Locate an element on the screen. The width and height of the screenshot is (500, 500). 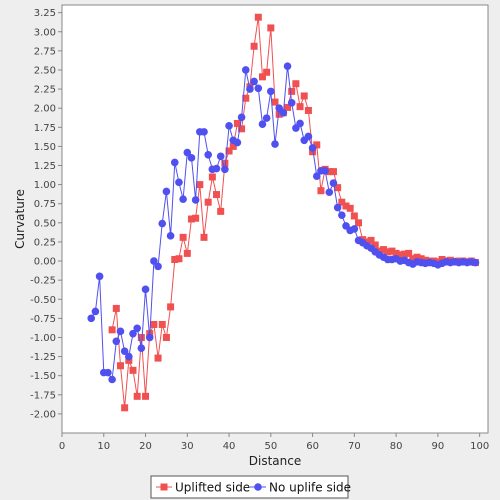
y-tick-label: -0.50 is located at coordinates (43, 300).